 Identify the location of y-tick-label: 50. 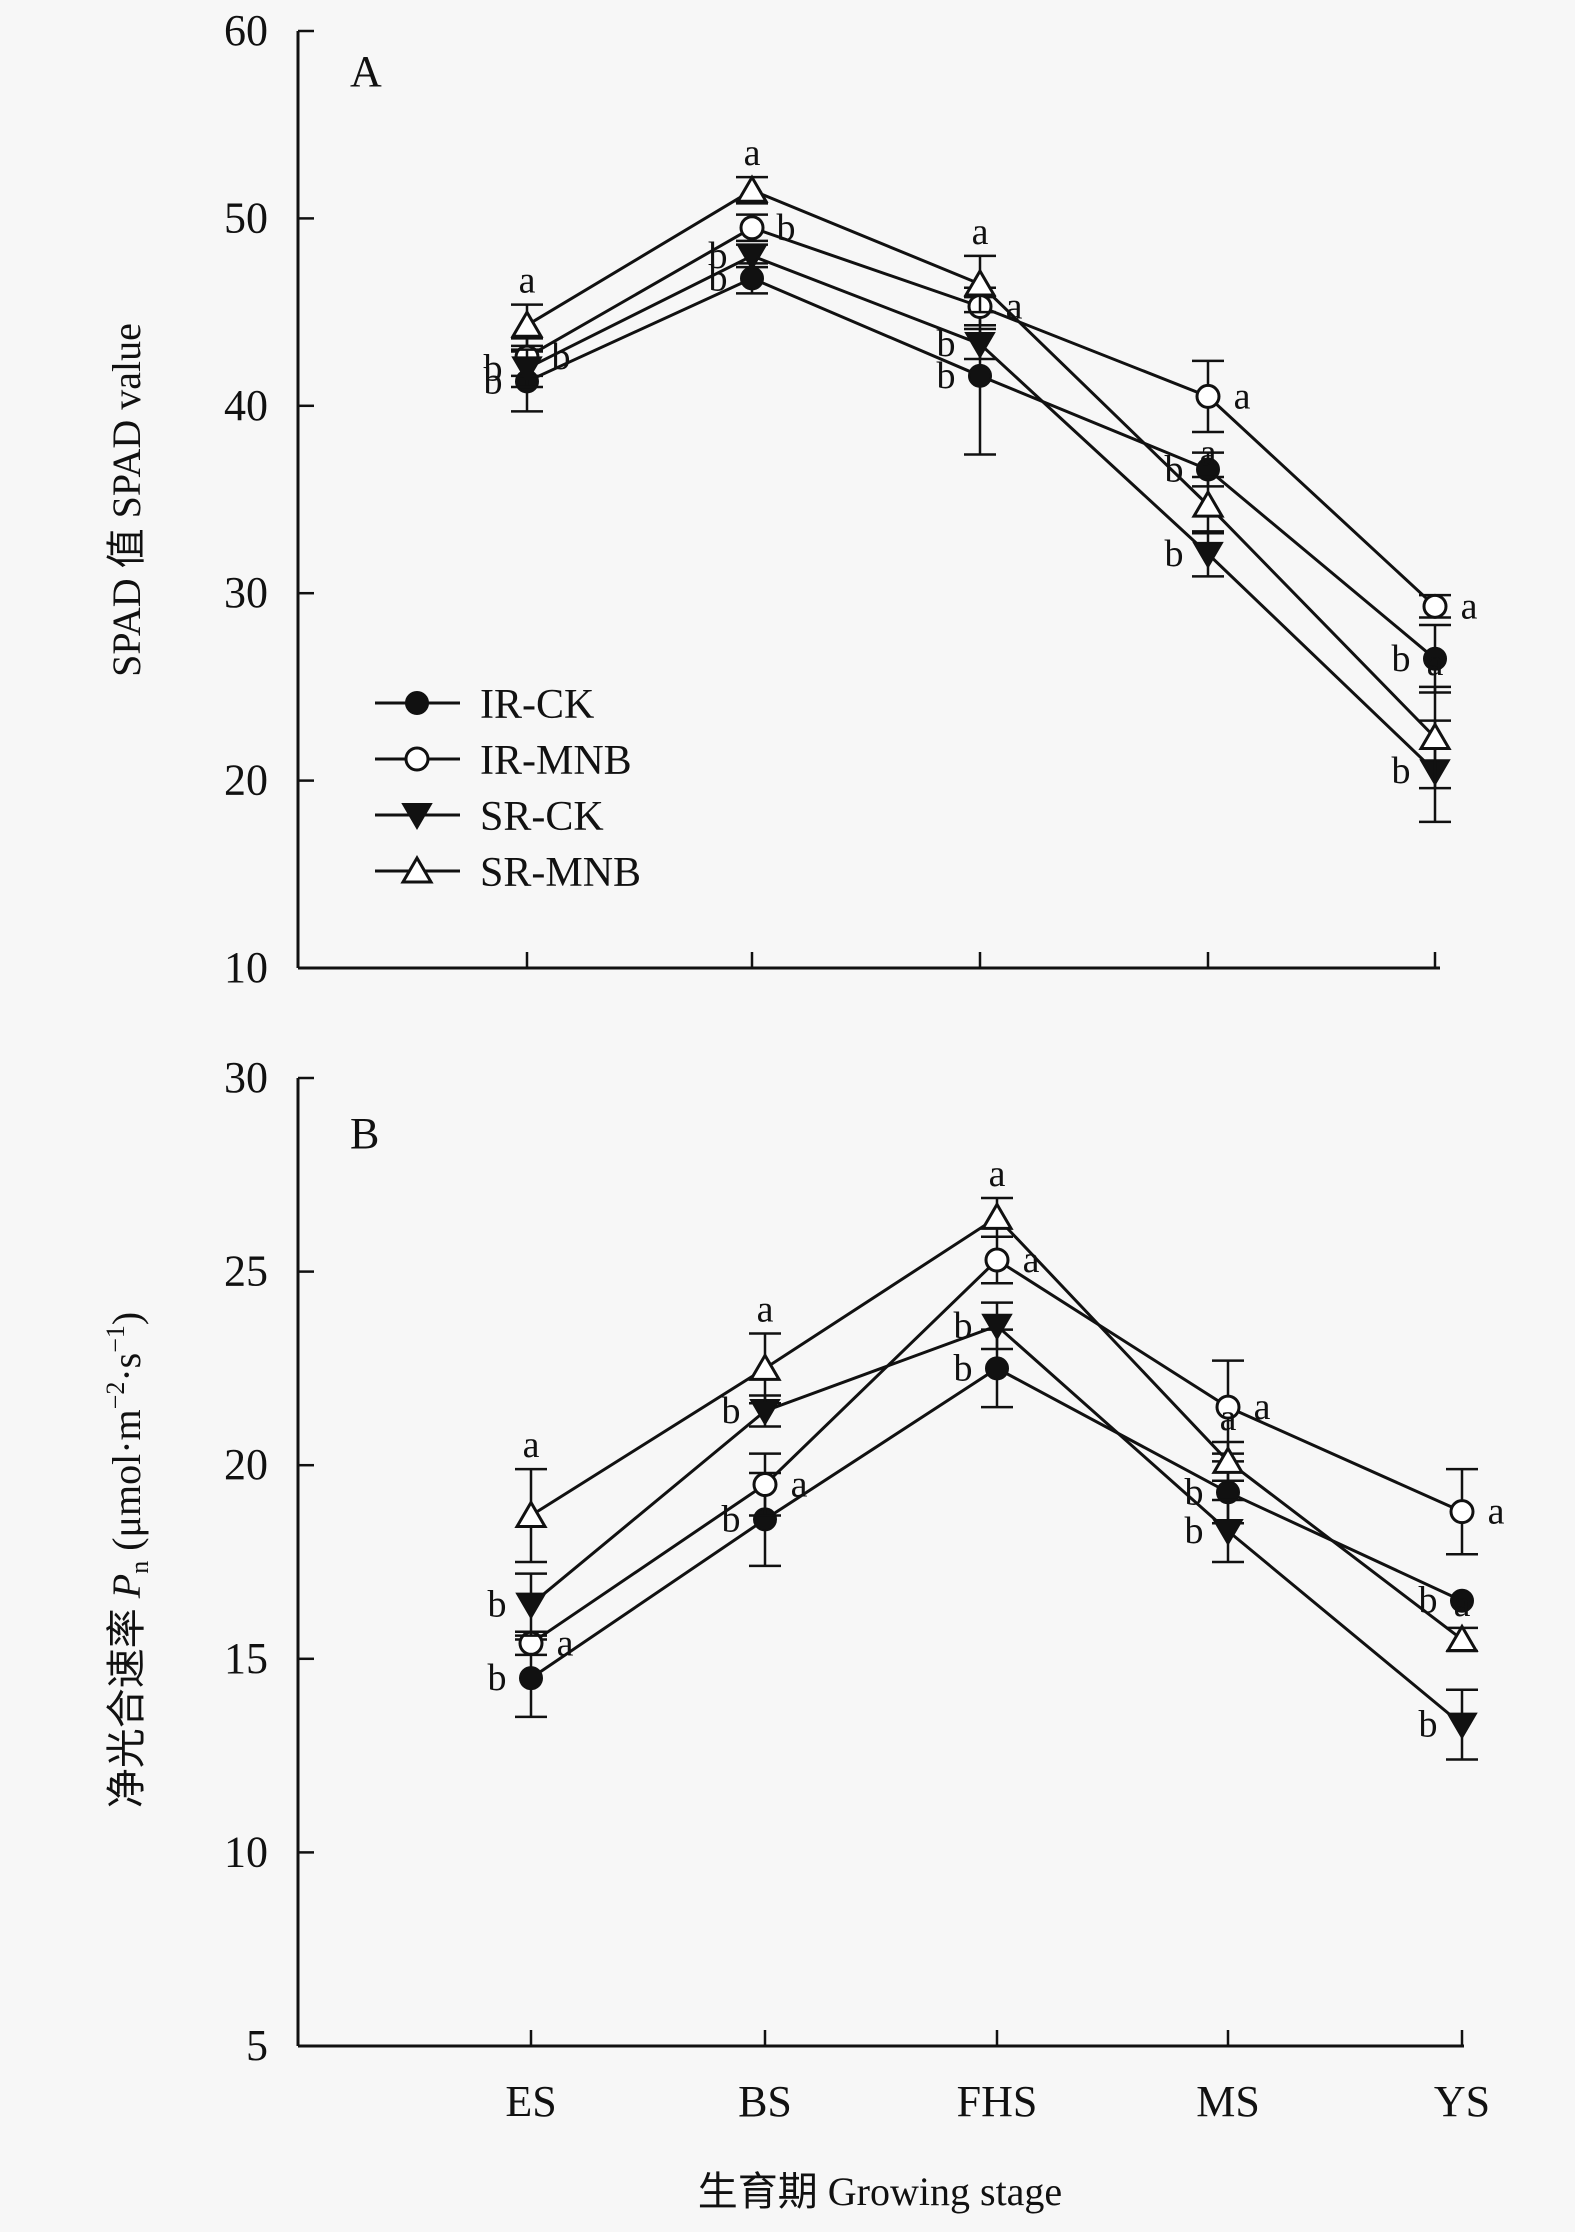
(246, 217).